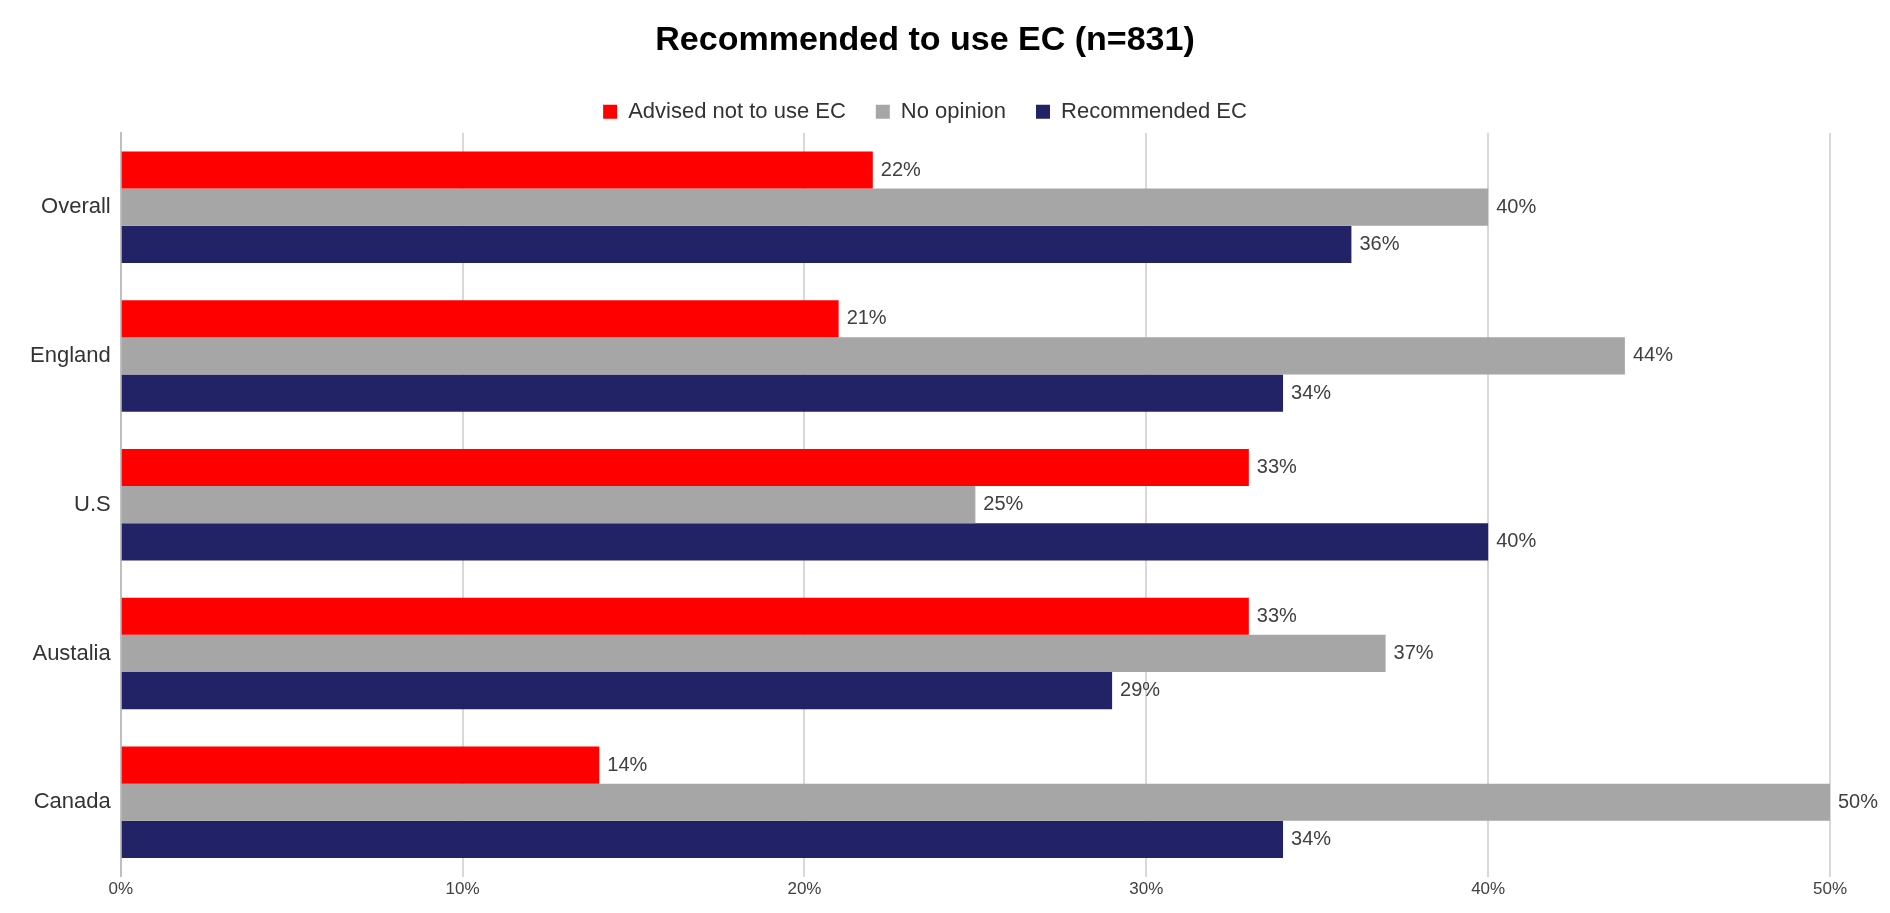 This screenshot has height=913, width=1890. Describe the element at coordinates (804, 889) in the screenshot. I see `x-tick-label: 20%` at that location.